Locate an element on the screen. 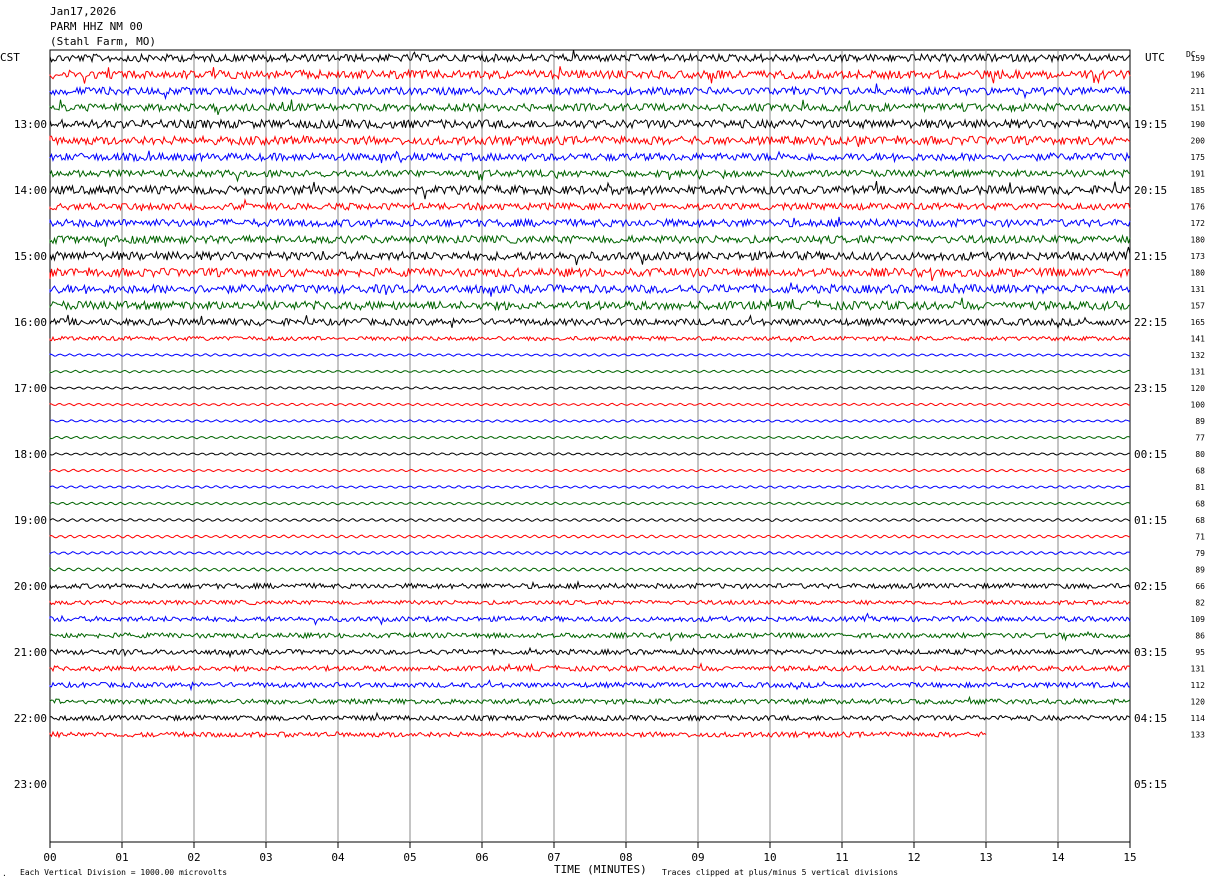 The image size is (1210, 886). dc-offset-label: 151 is located at coordinates (1198, 108).